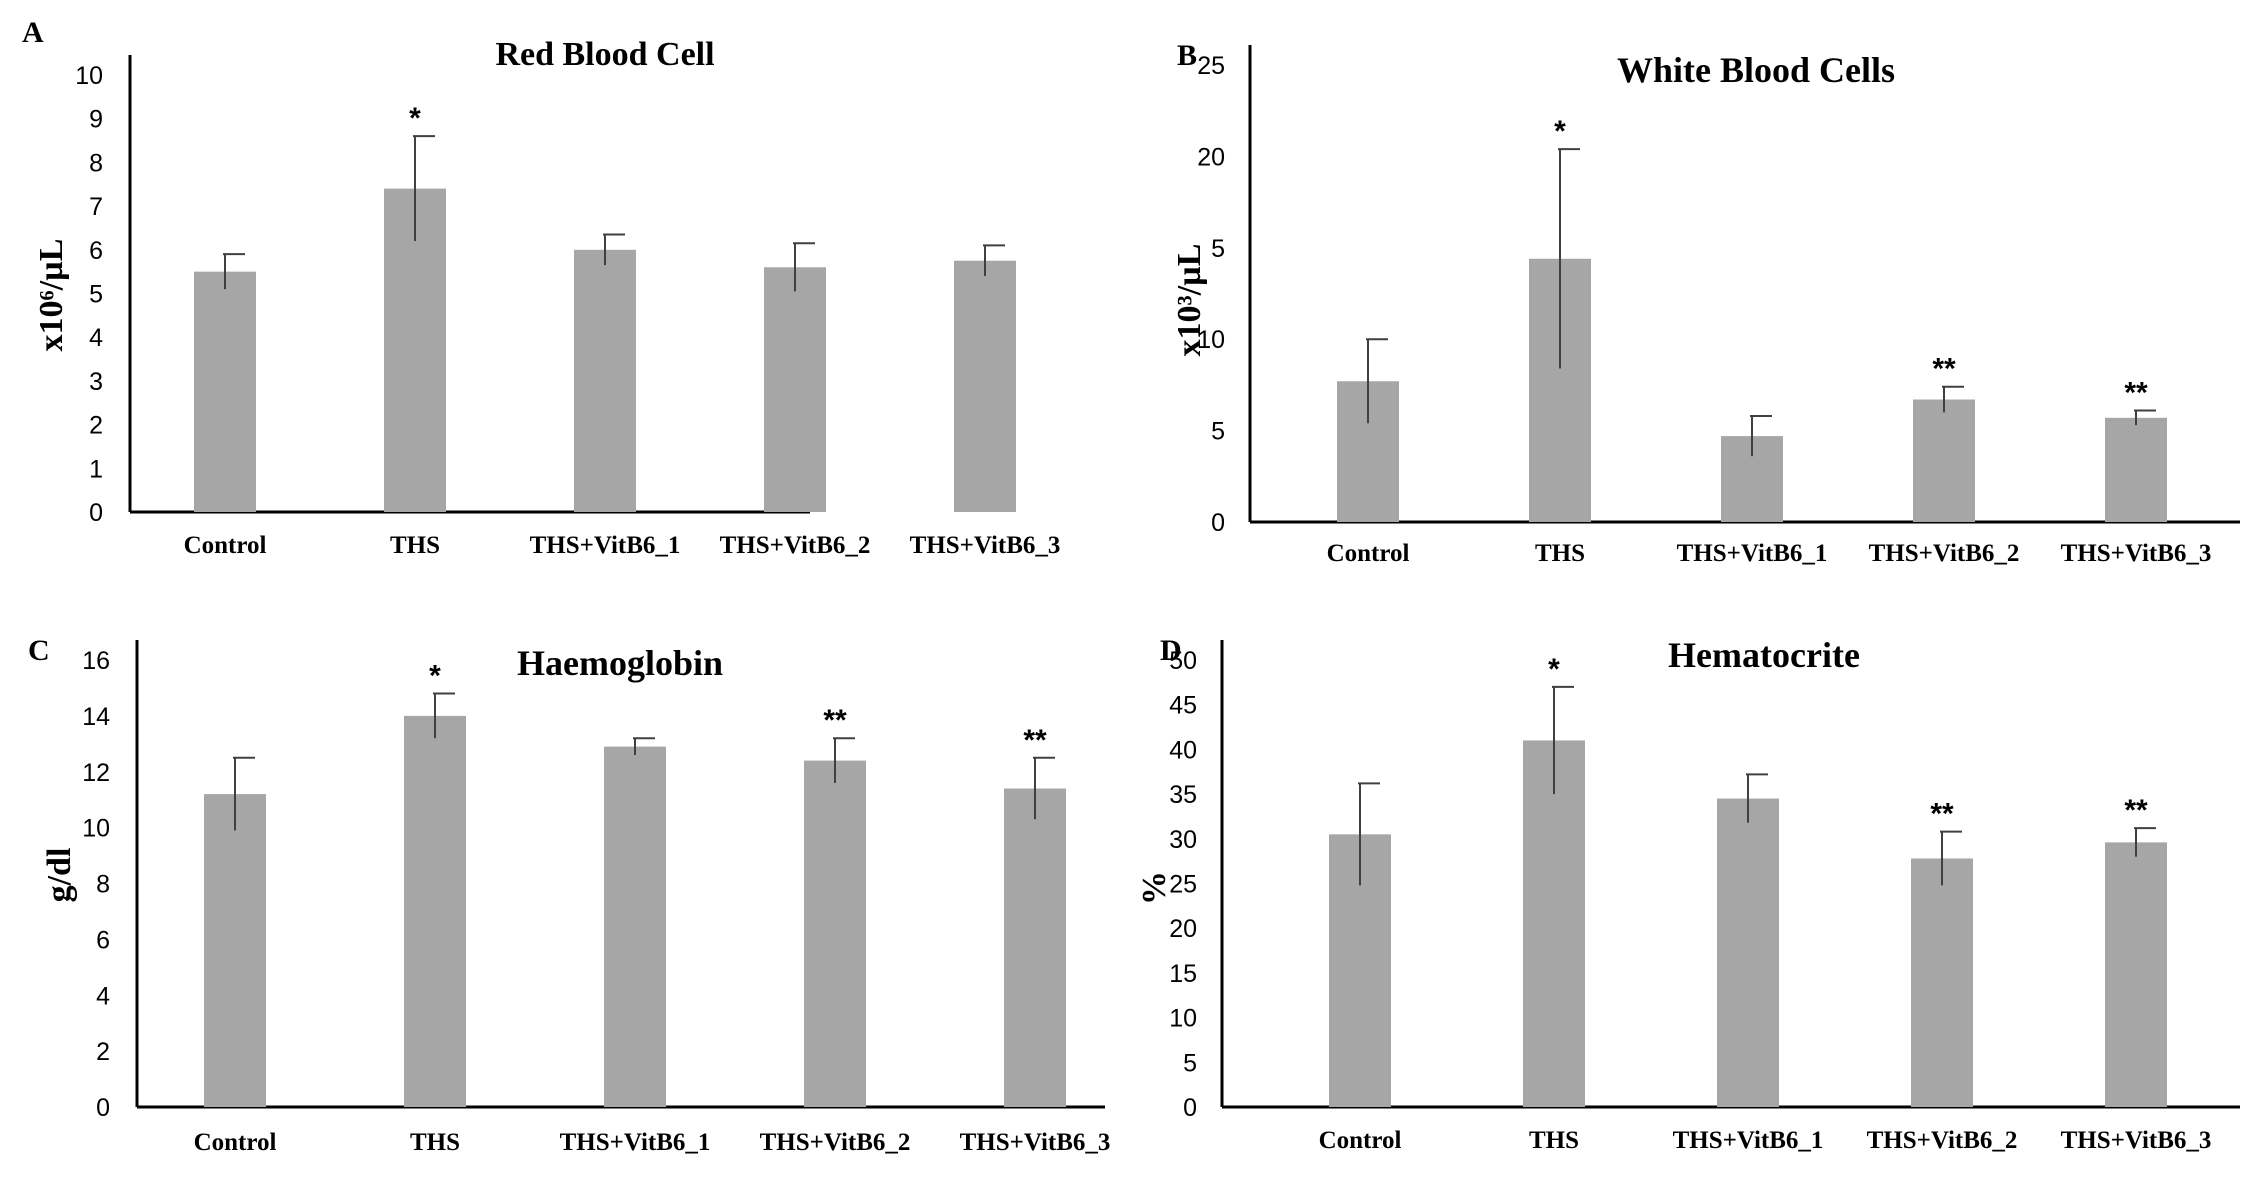 The image size is (2250, 1177). I want to click on chart-title: White Blood Cells, so click(1756, 70).